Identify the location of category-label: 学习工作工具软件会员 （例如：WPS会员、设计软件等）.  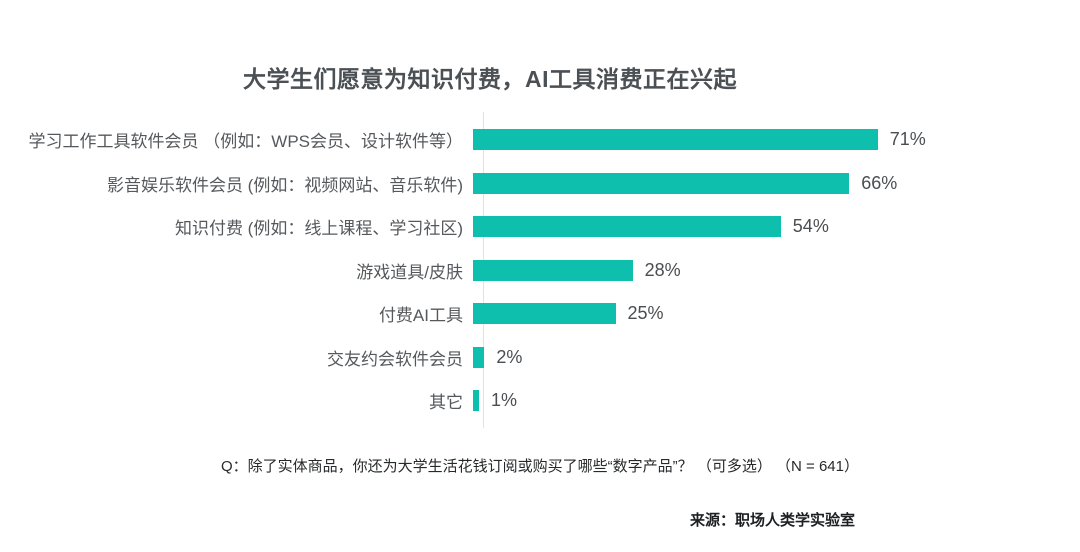
(245, 142).